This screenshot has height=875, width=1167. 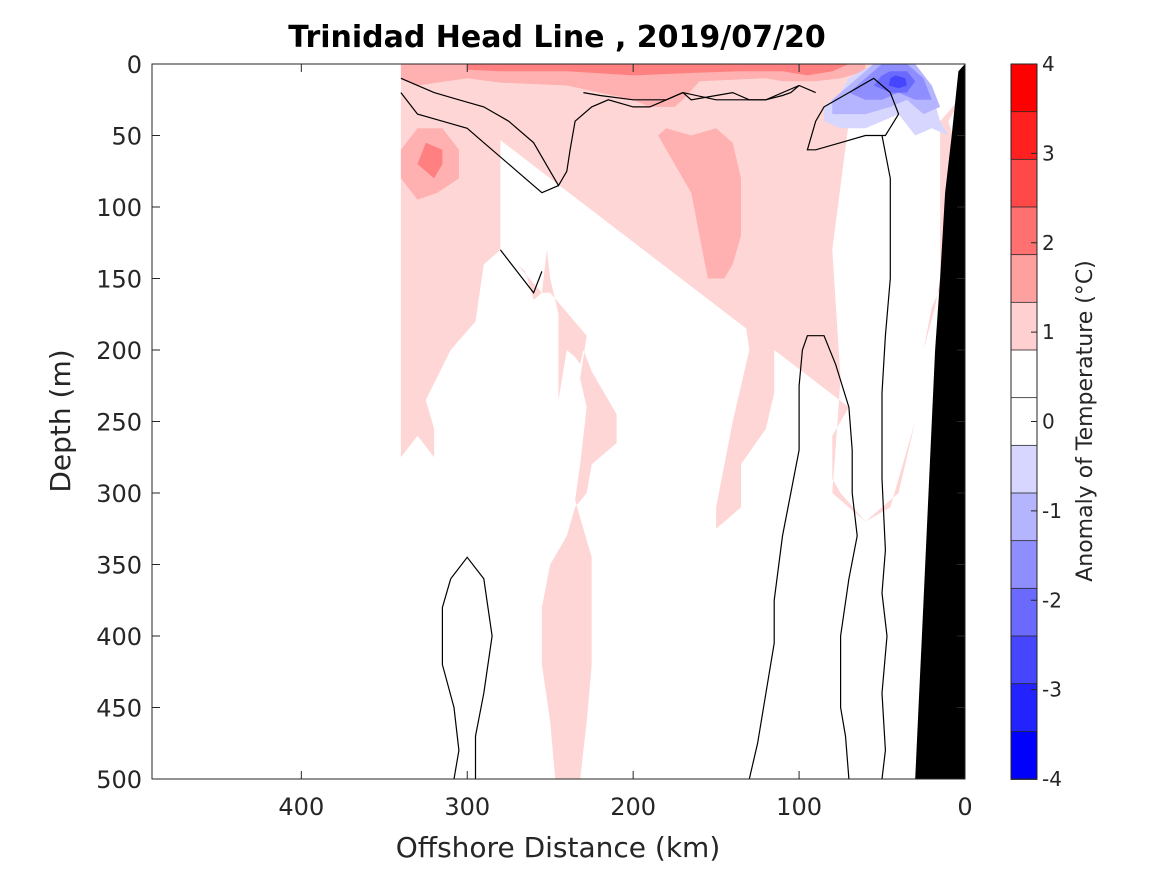 What do you see at coordinates (633, 807) in the screenshot?
I see `x-tick-label: 200` at bounding box center [633, 807].